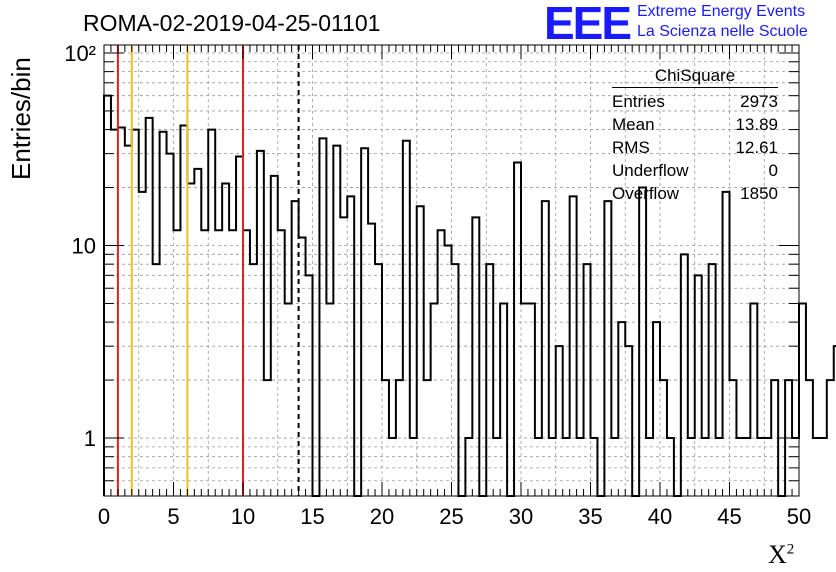  Describe the element at coordinates (521, 516) in the screenshot. I see `x-tick-label: 30` at that location.